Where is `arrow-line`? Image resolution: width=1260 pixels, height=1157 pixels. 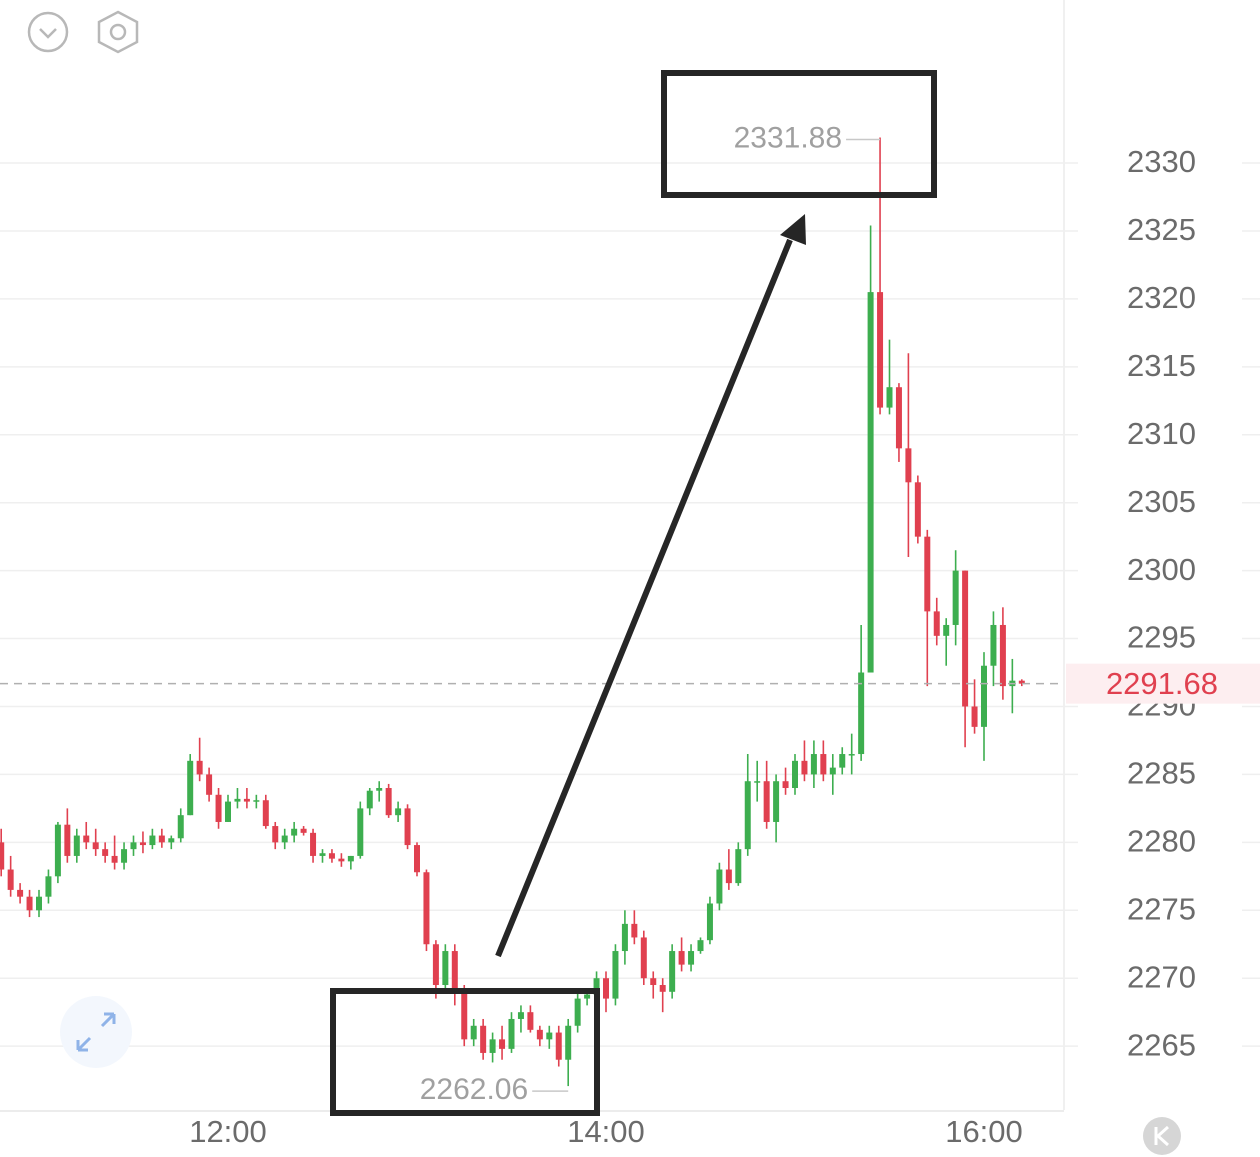 arrow-line is located at coordinates (644, 598).